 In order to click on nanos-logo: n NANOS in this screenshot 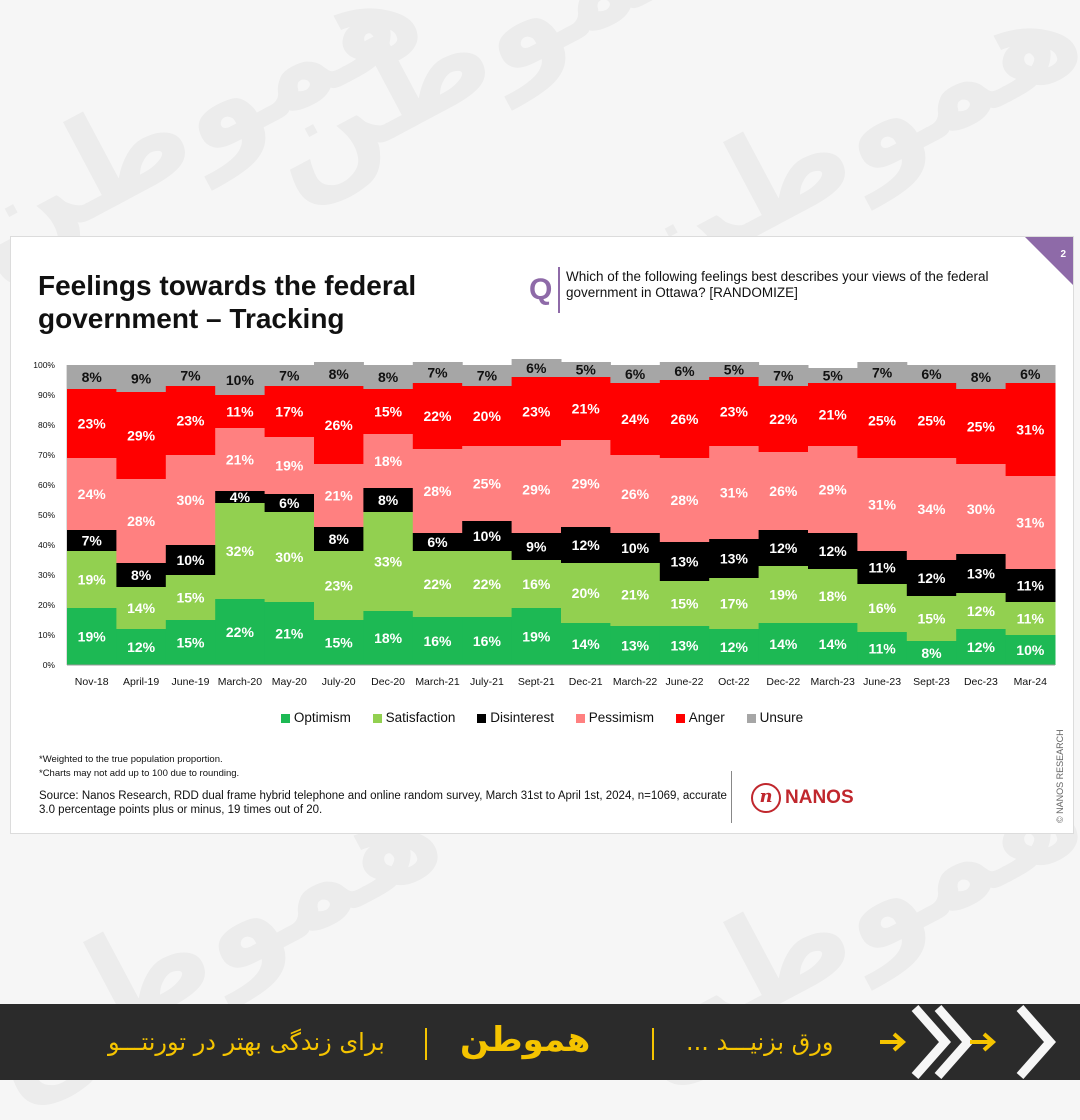, I will do `click(802, 798)`.